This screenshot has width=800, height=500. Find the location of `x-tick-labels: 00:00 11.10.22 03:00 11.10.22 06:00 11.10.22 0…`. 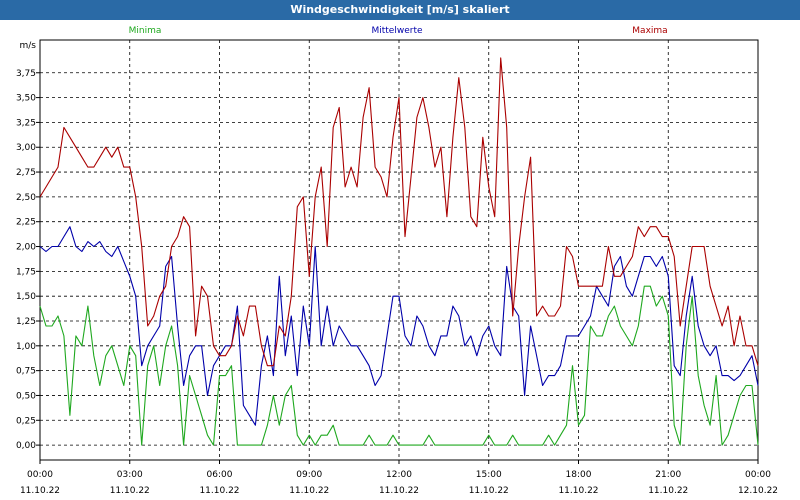

x-tick-labels: 00:00 11.10.22 03:00 11.10.22 06:00 11.10.22 0… is located at coordinates (399, 483).